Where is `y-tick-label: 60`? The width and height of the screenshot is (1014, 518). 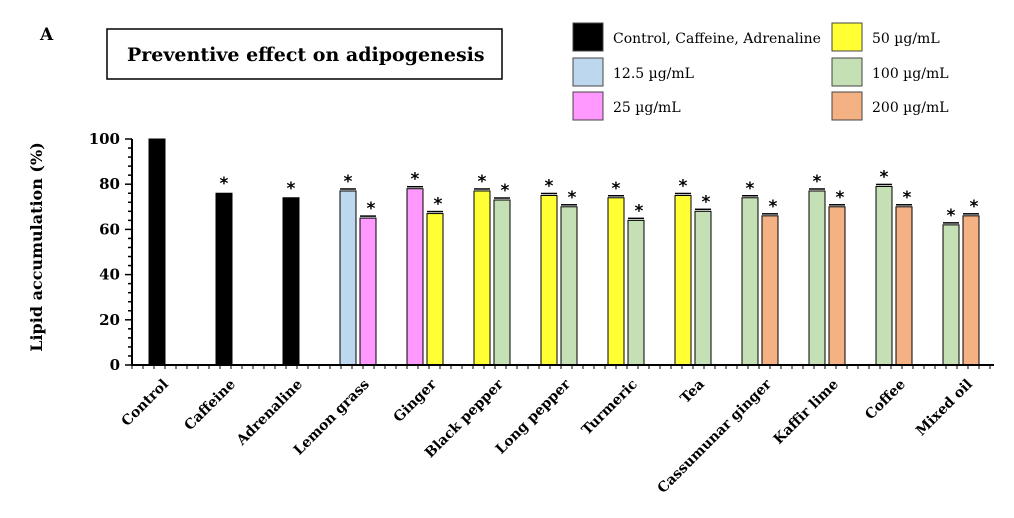 y-tick-label: 60 is located at coordinates (109, 229).